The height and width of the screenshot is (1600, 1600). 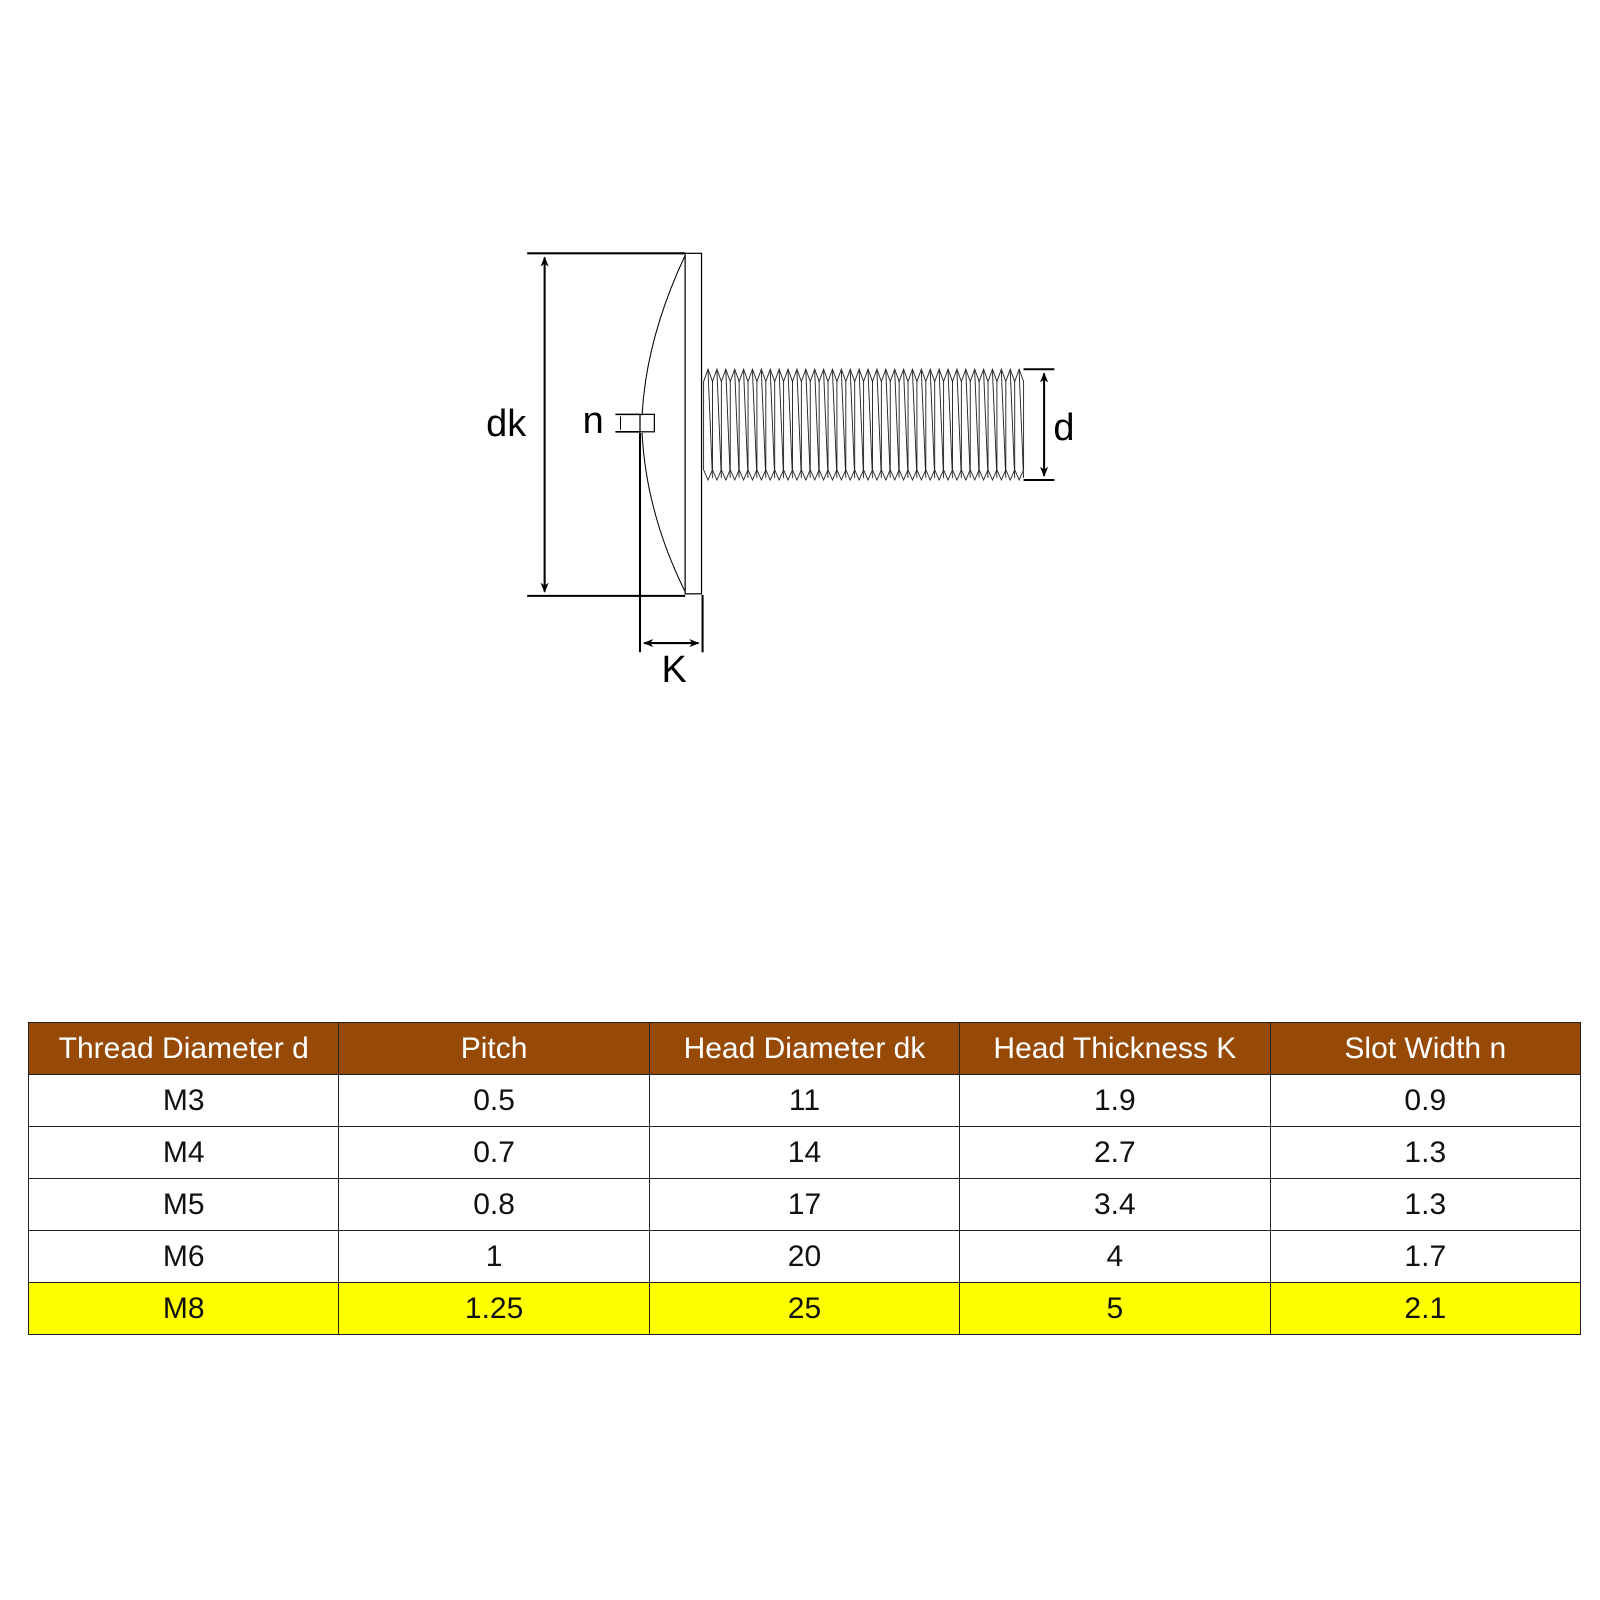 What do you see at coordinates (183, 1204) in the screenshot?
I see `table-cell: M5` at bounding box center [183, 1204].